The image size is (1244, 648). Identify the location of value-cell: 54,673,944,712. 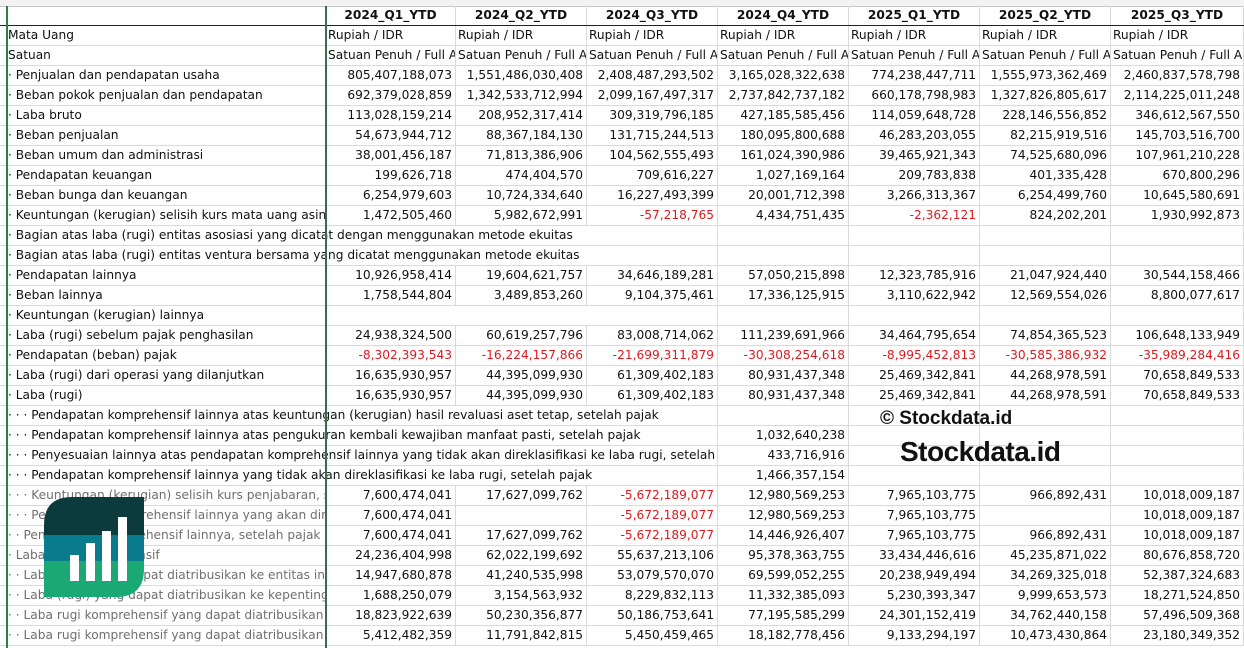
(391, 135).